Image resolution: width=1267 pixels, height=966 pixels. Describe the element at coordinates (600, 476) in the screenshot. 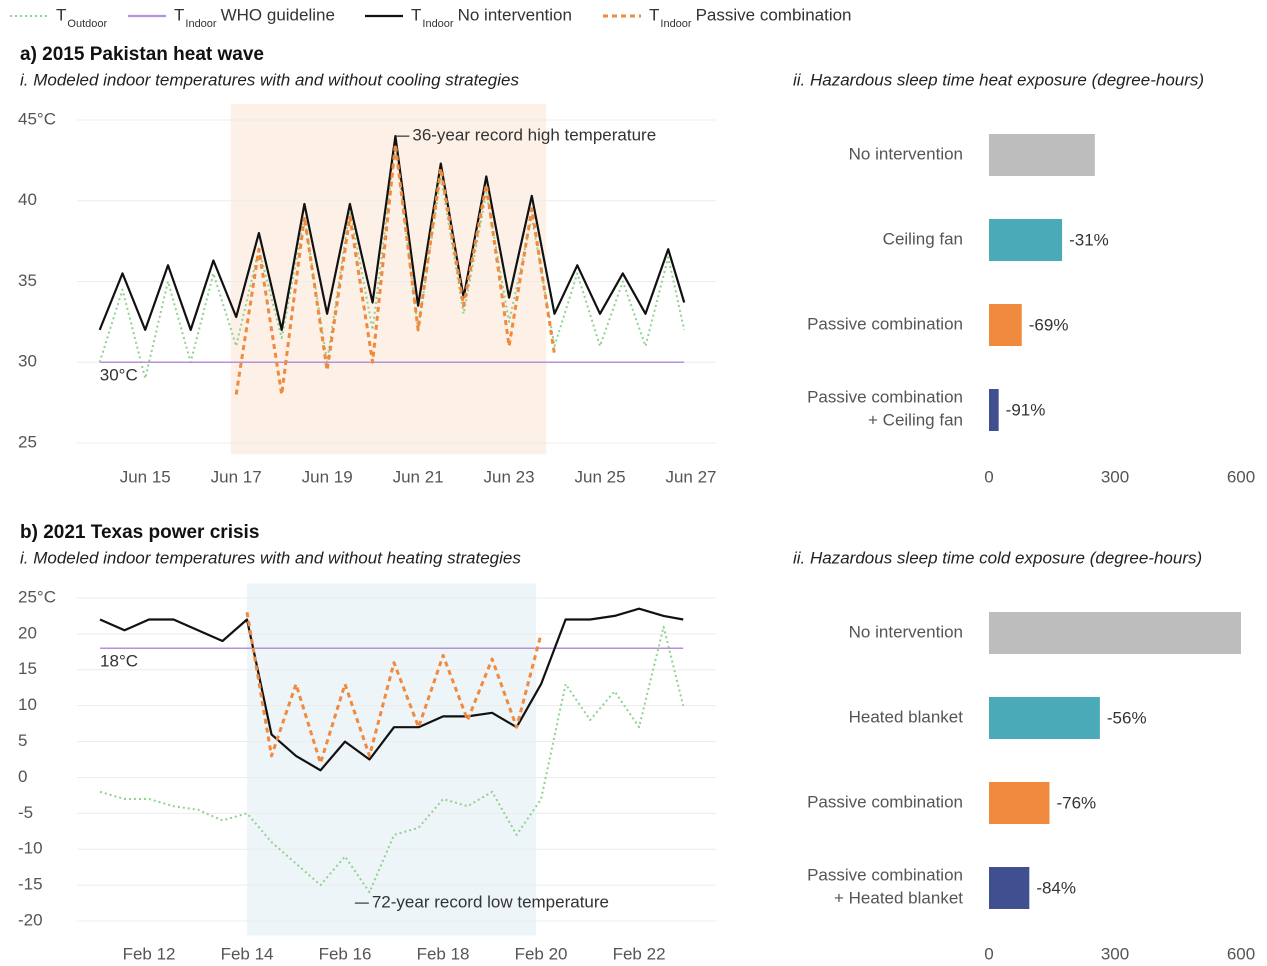

I see `x-tick-label: Jun 25` at that location.